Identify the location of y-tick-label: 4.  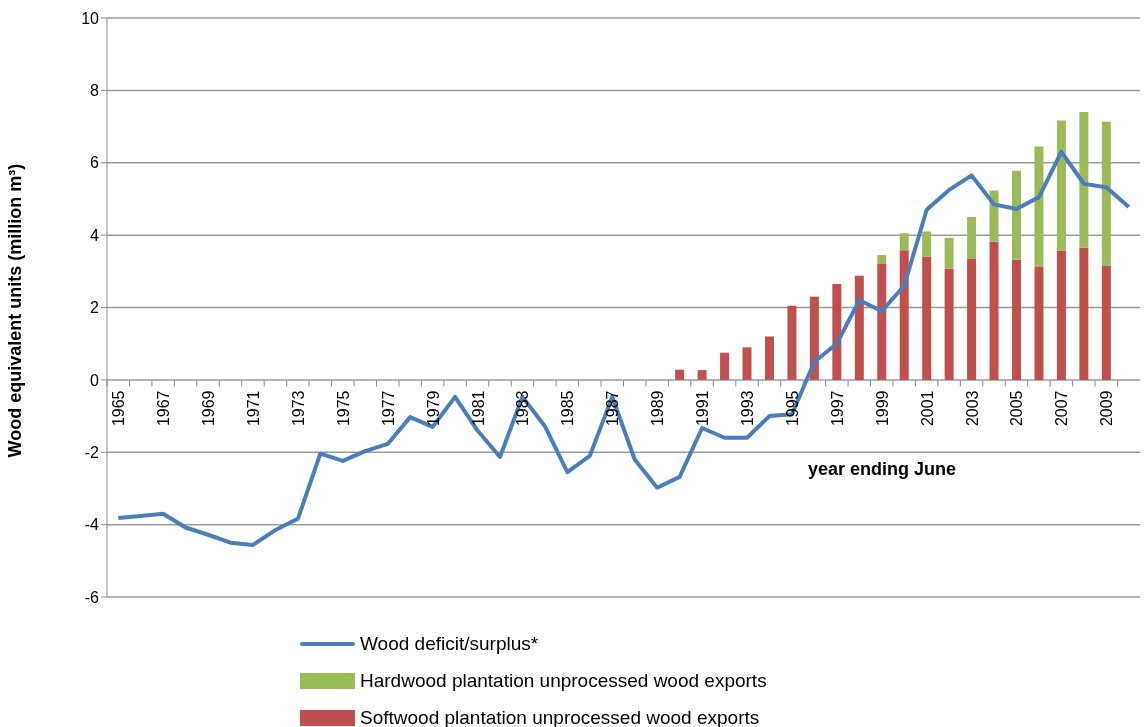
(95, 235).